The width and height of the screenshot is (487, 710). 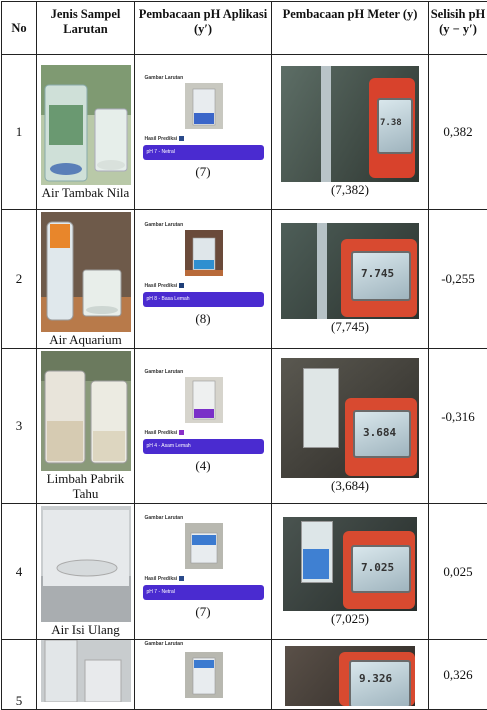 I want to click on row-number: 3, so click(x=19, y=426).